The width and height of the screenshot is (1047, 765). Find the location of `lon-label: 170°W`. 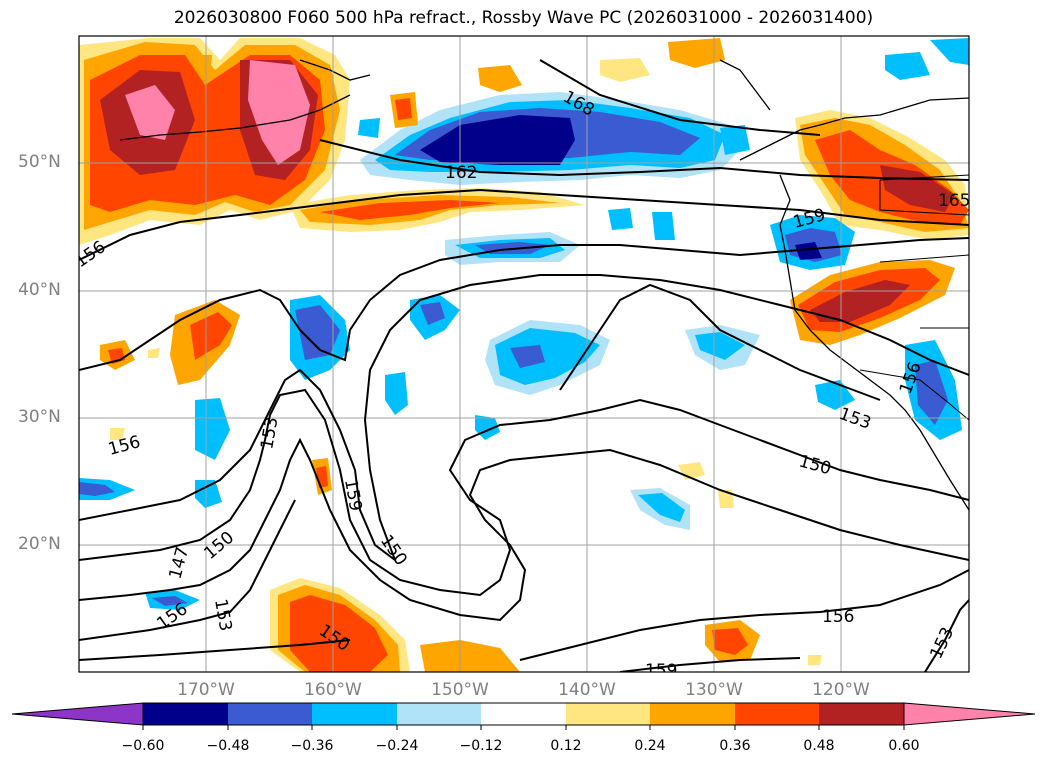

lon-label: 170°W is located at coordinates (206, 690).